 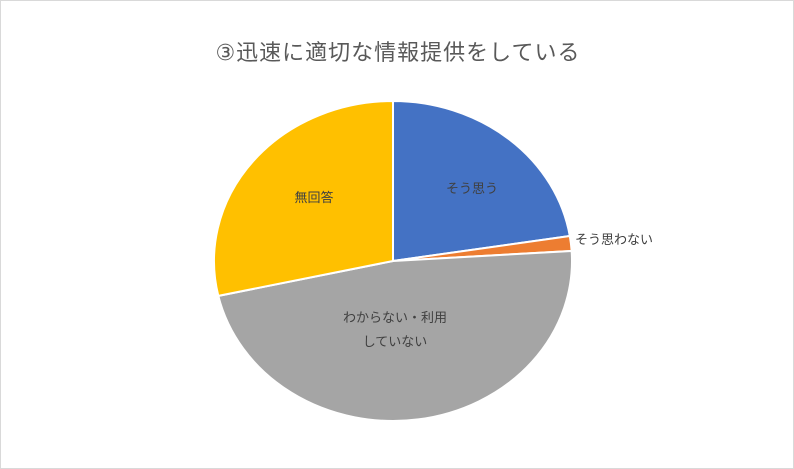 What do you see at coordinates (472, 189) in the screenshot?
I see `slice-label-0: そう思う` at bounding box center [472, 189].